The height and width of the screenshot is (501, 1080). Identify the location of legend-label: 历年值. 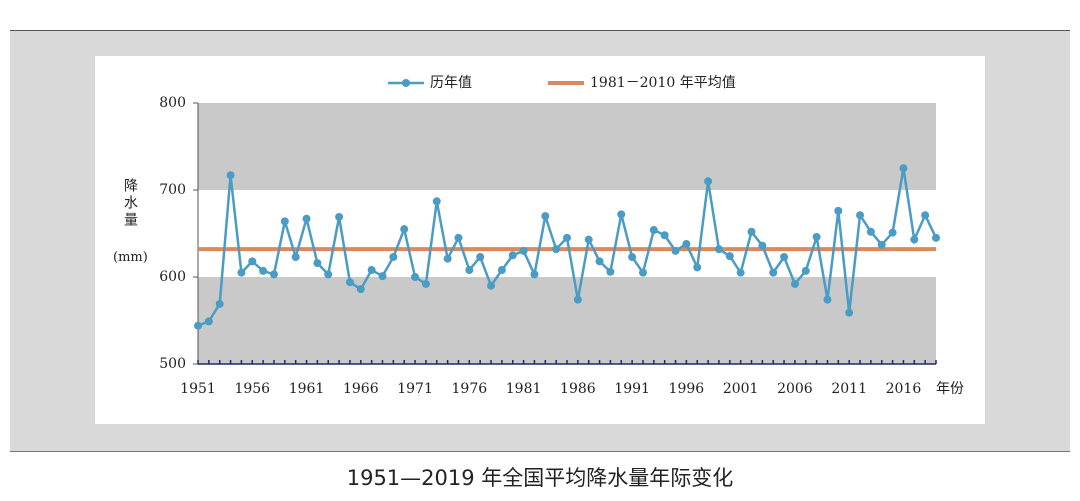
(451, 83).